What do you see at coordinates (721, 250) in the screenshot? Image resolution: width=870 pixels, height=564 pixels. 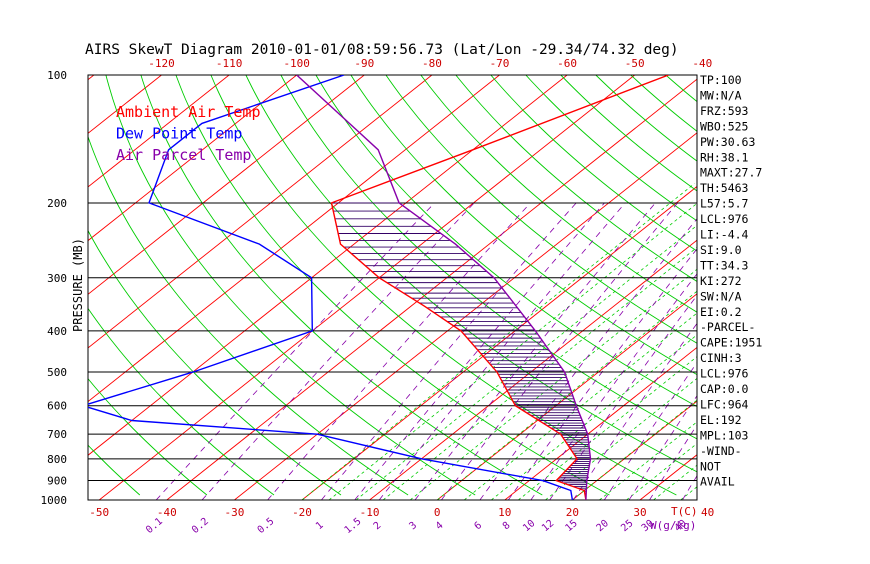 I see `stability-index-entry: SI:9.0` at bounding box center [721, 250].